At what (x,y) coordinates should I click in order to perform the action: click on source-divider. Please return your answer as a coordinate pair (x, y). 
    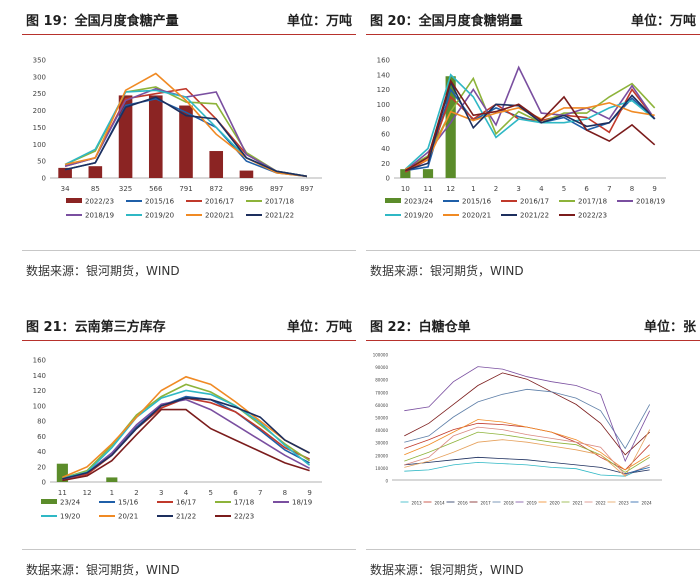
    Looking at the image, I should click on (533, 549).